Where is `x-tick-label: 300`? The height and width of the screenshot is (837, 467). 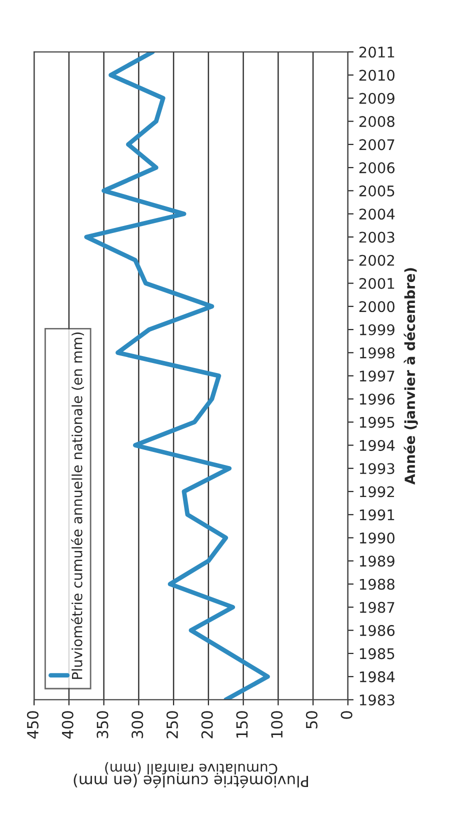 x-tick-label: 300 is located at coordinates (138, 724).